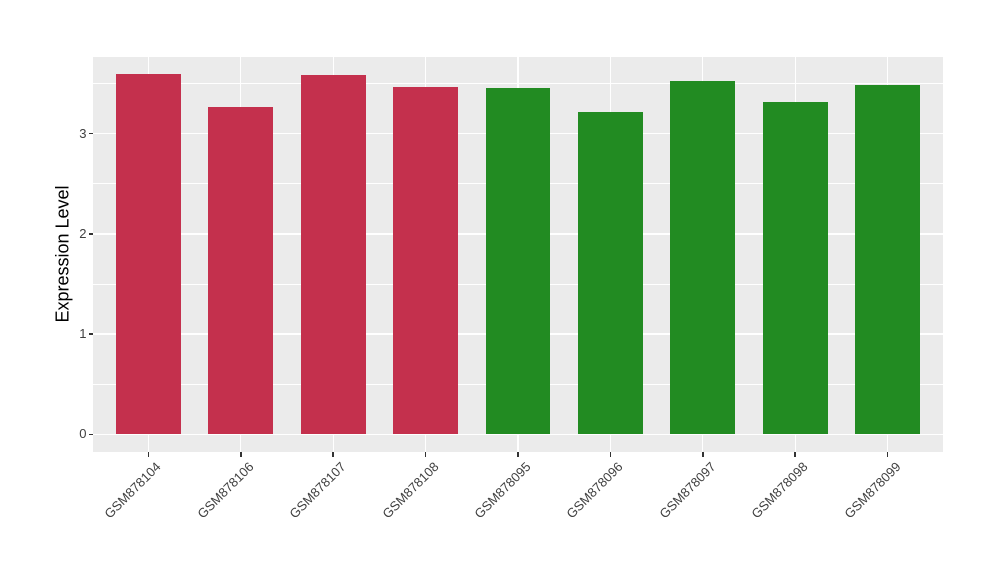  Describe the element at coordinates (317, 490) in the screenshot. I see `x-tick-label: GSM878107` at that location.